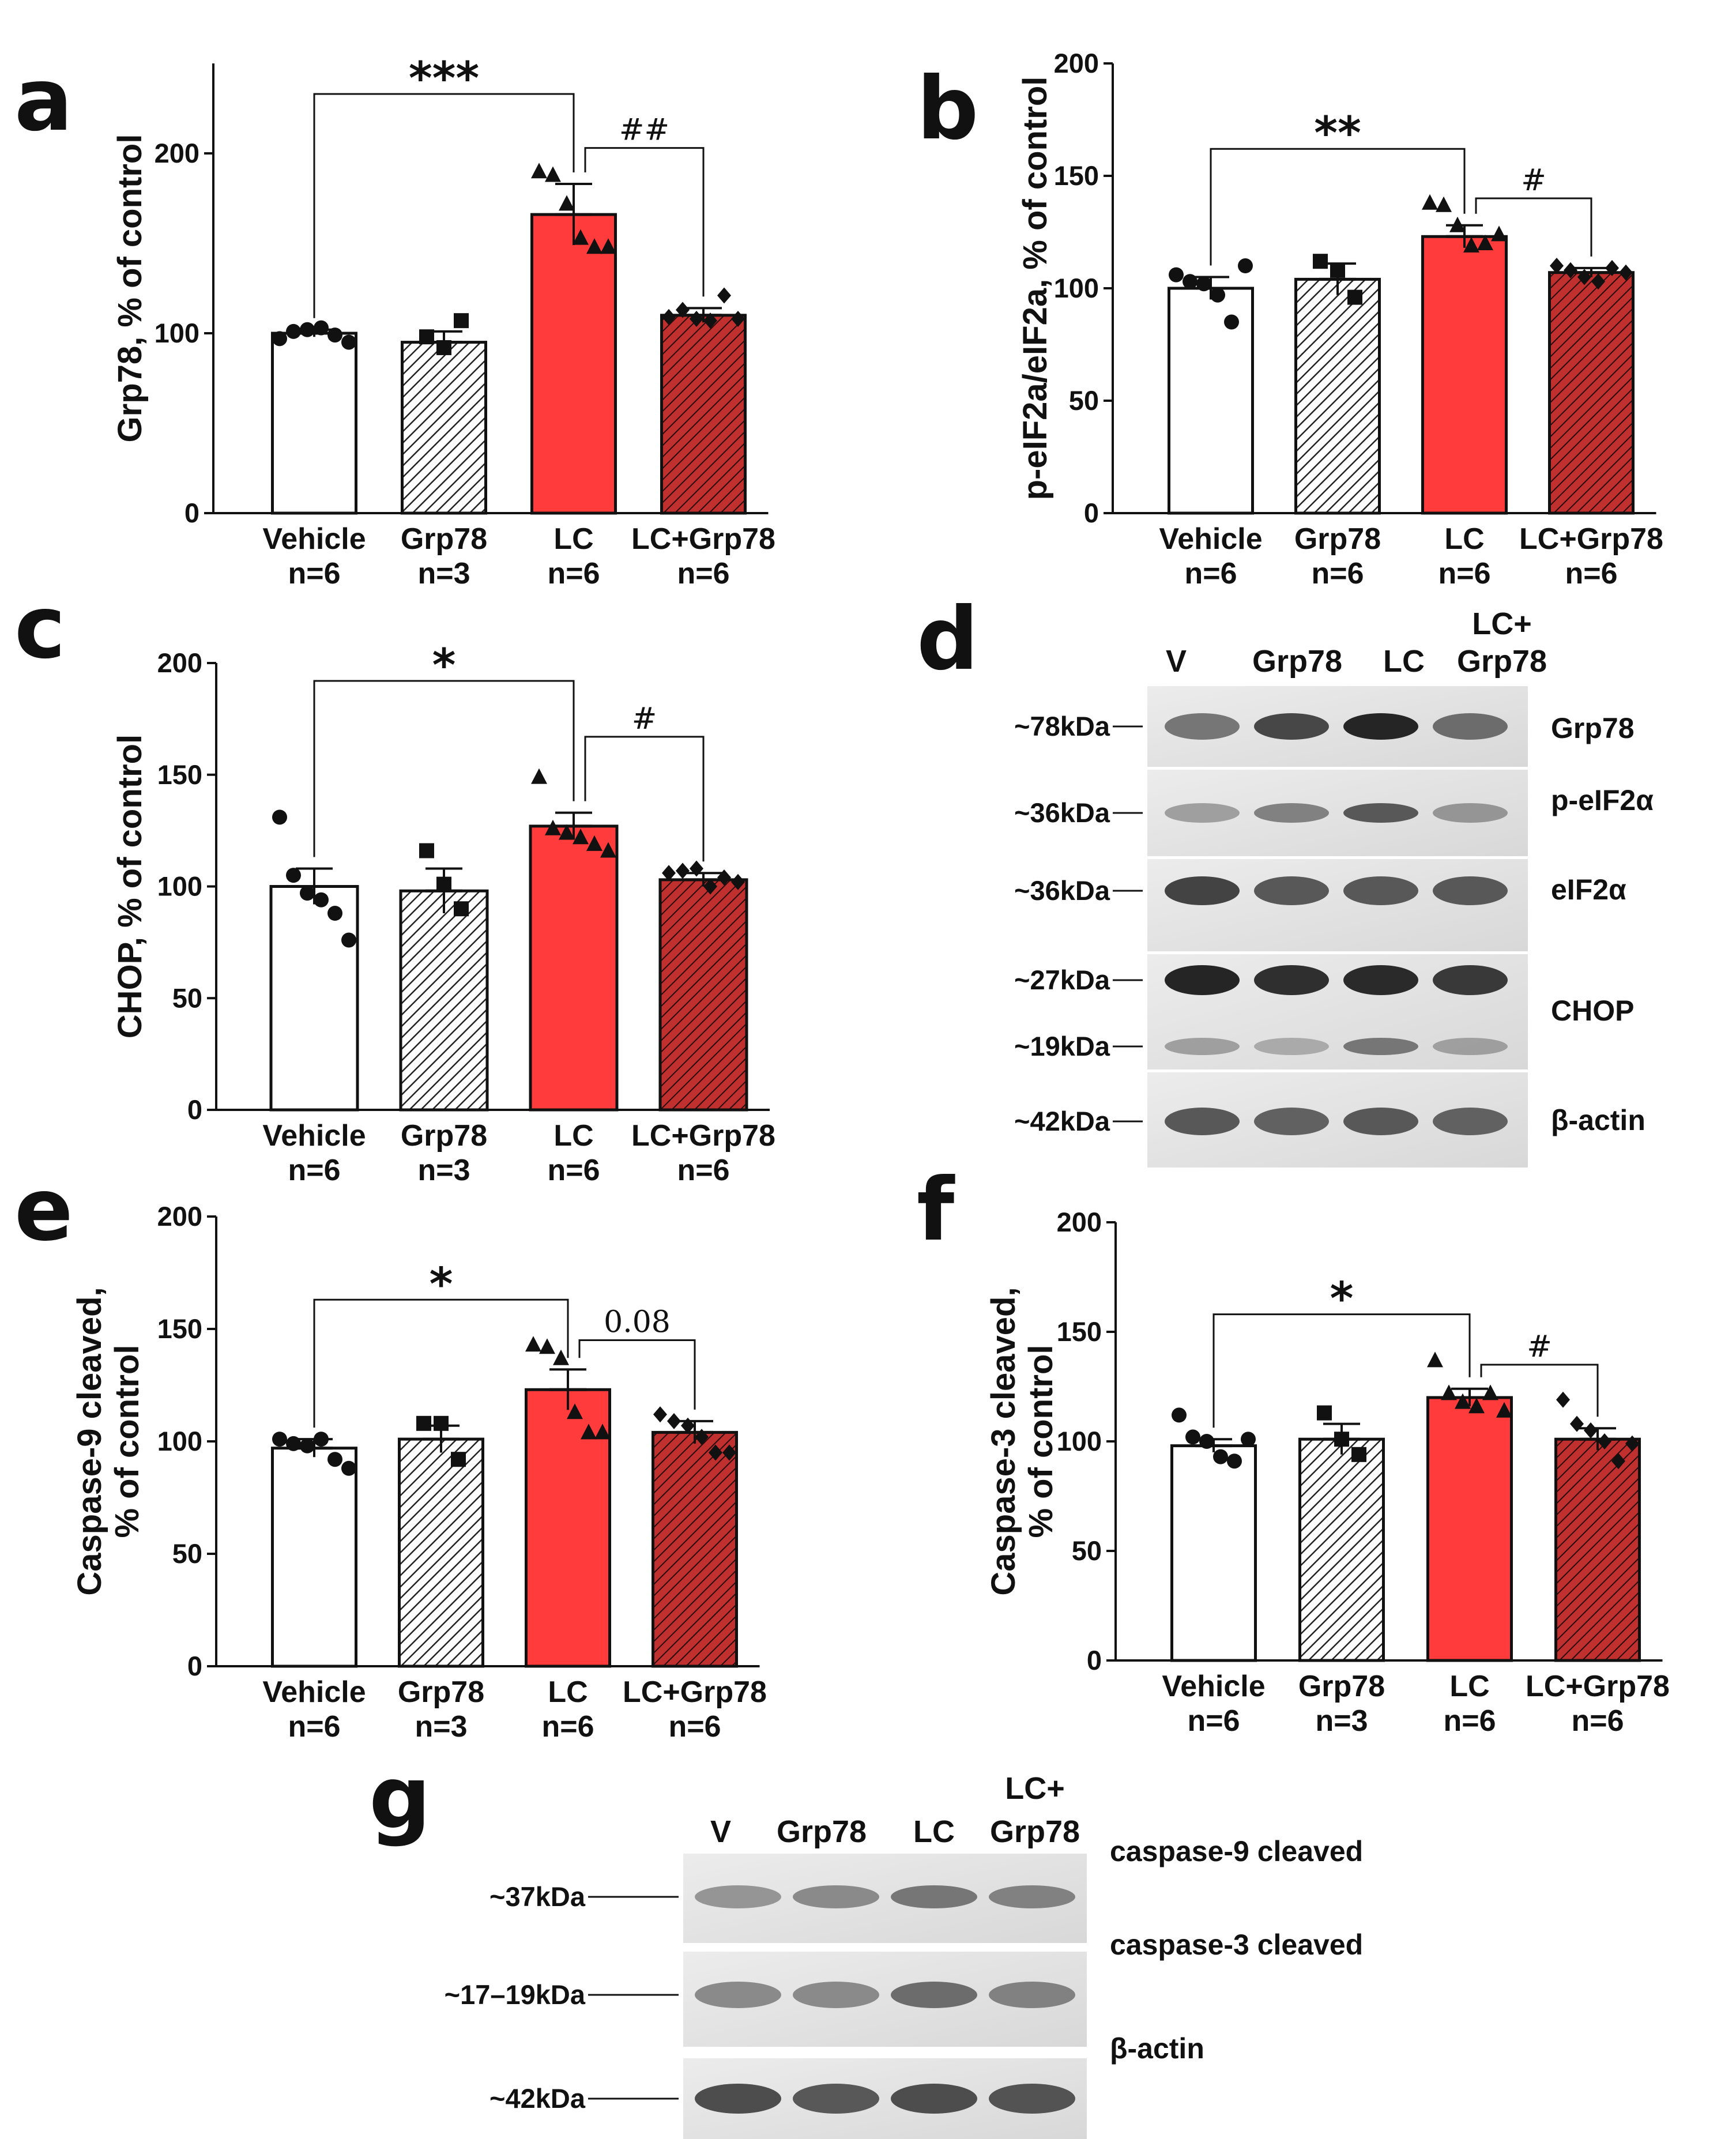  Describe the element at coordinates (1062, 980) in the screenshot. I see `molecular-weight-label: ~27kDa` at that location.